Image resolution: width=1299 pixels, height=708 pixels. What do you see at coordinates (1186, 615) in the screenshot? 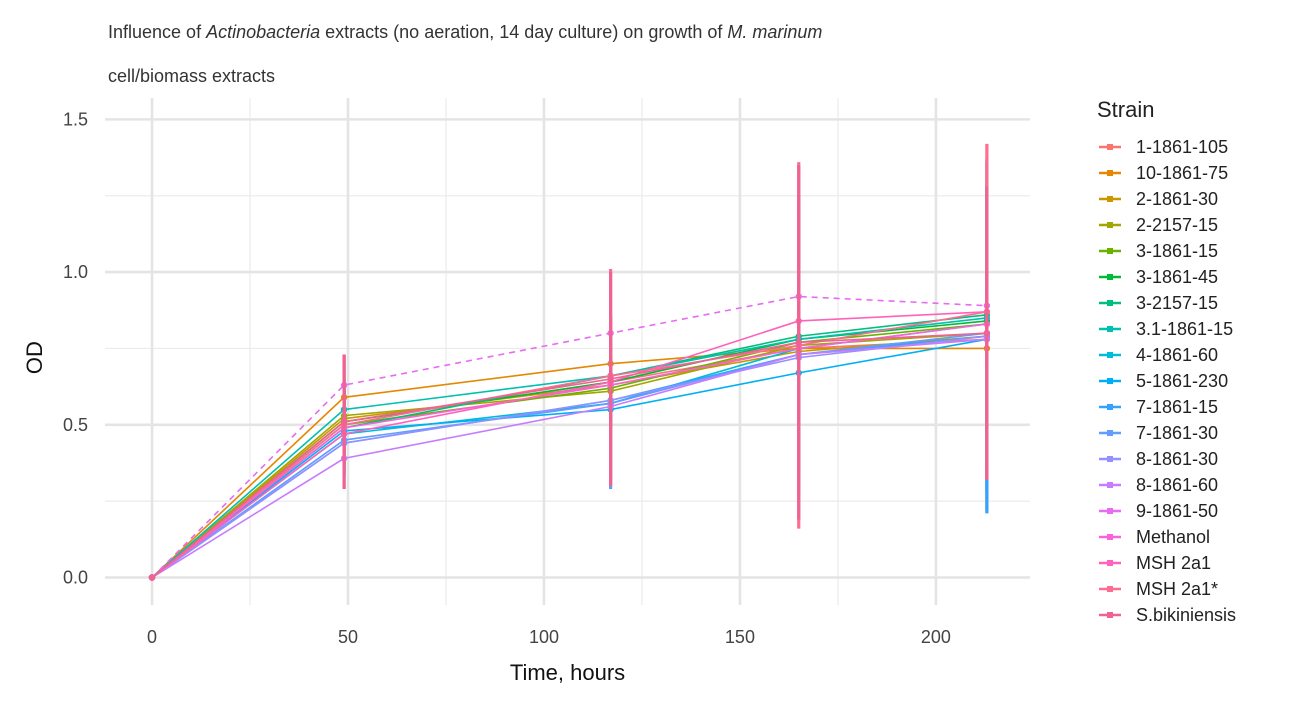
I see `legend-label: S.bikiniensis` at bounding box center [1186, 615].